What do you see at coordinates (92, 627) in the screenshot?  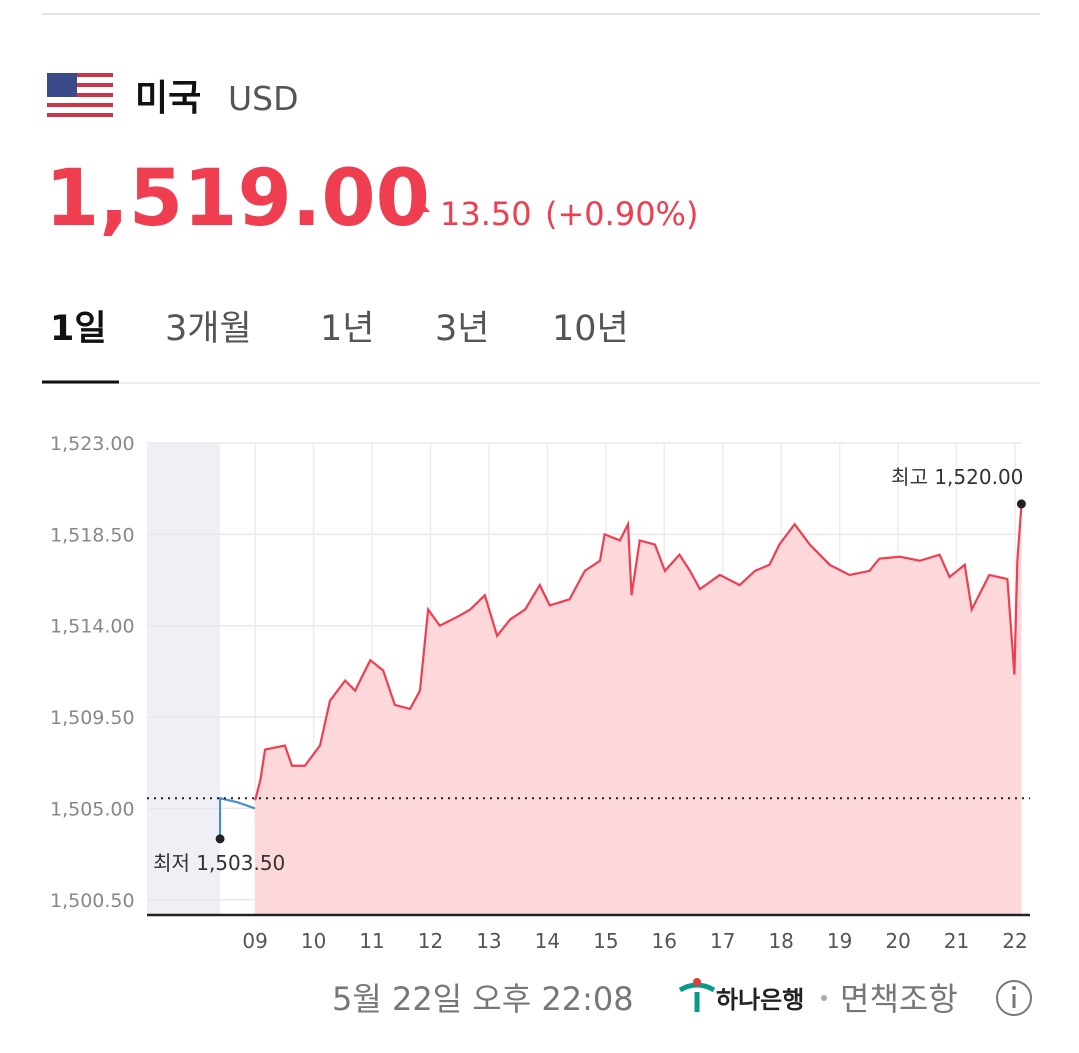 I see `y-tick-label: 1,514.00` at bounding box center [92, 627].